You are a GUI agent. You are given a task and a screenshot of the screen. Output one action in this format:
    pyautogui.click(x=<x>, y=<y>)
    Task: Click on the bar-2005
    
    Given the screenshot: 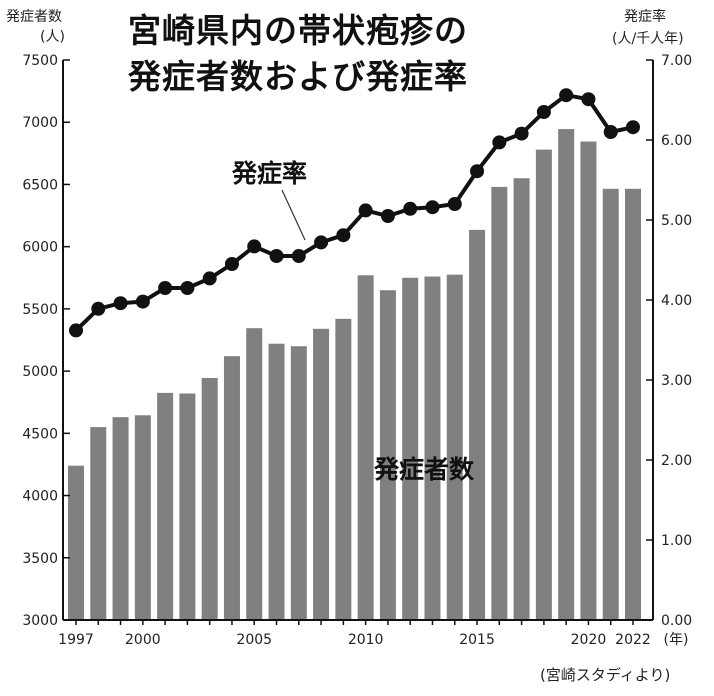 What is the action you would take?
    pyautogui.click(x=254, y=474)
    